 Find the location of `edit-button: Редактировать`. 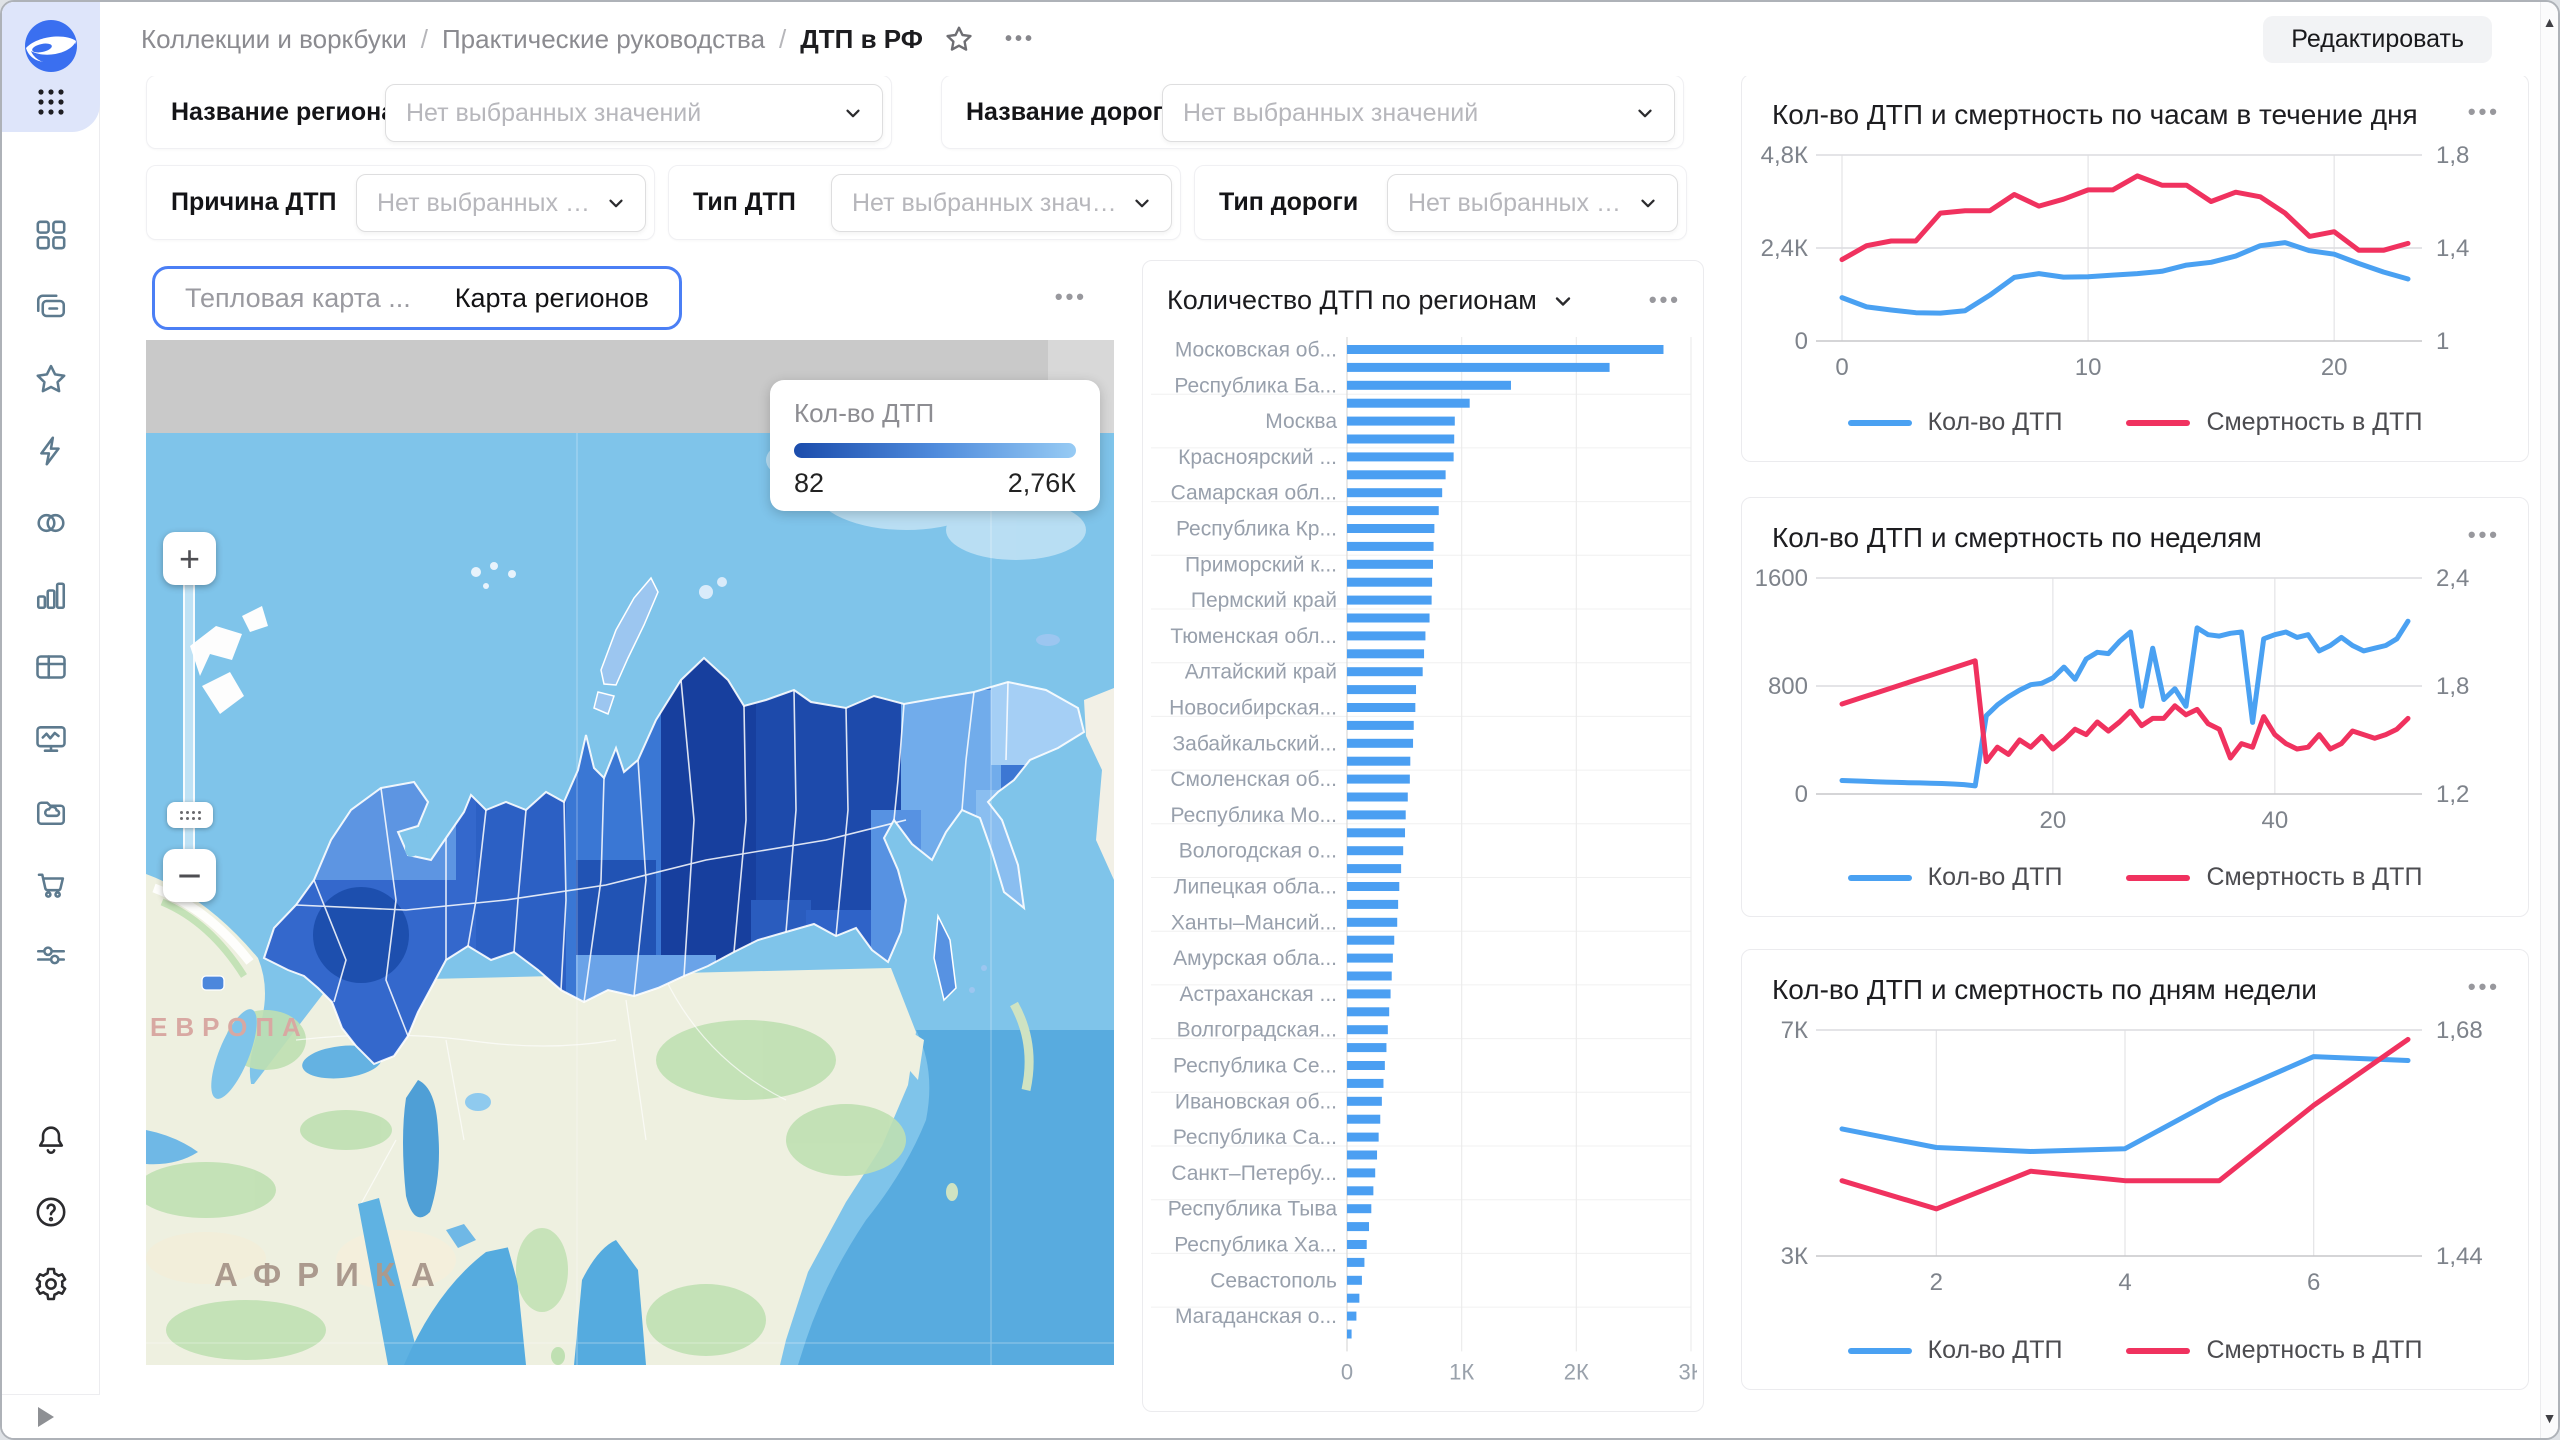

edit-button: Редактировать is located at coordinates (2377, 39).